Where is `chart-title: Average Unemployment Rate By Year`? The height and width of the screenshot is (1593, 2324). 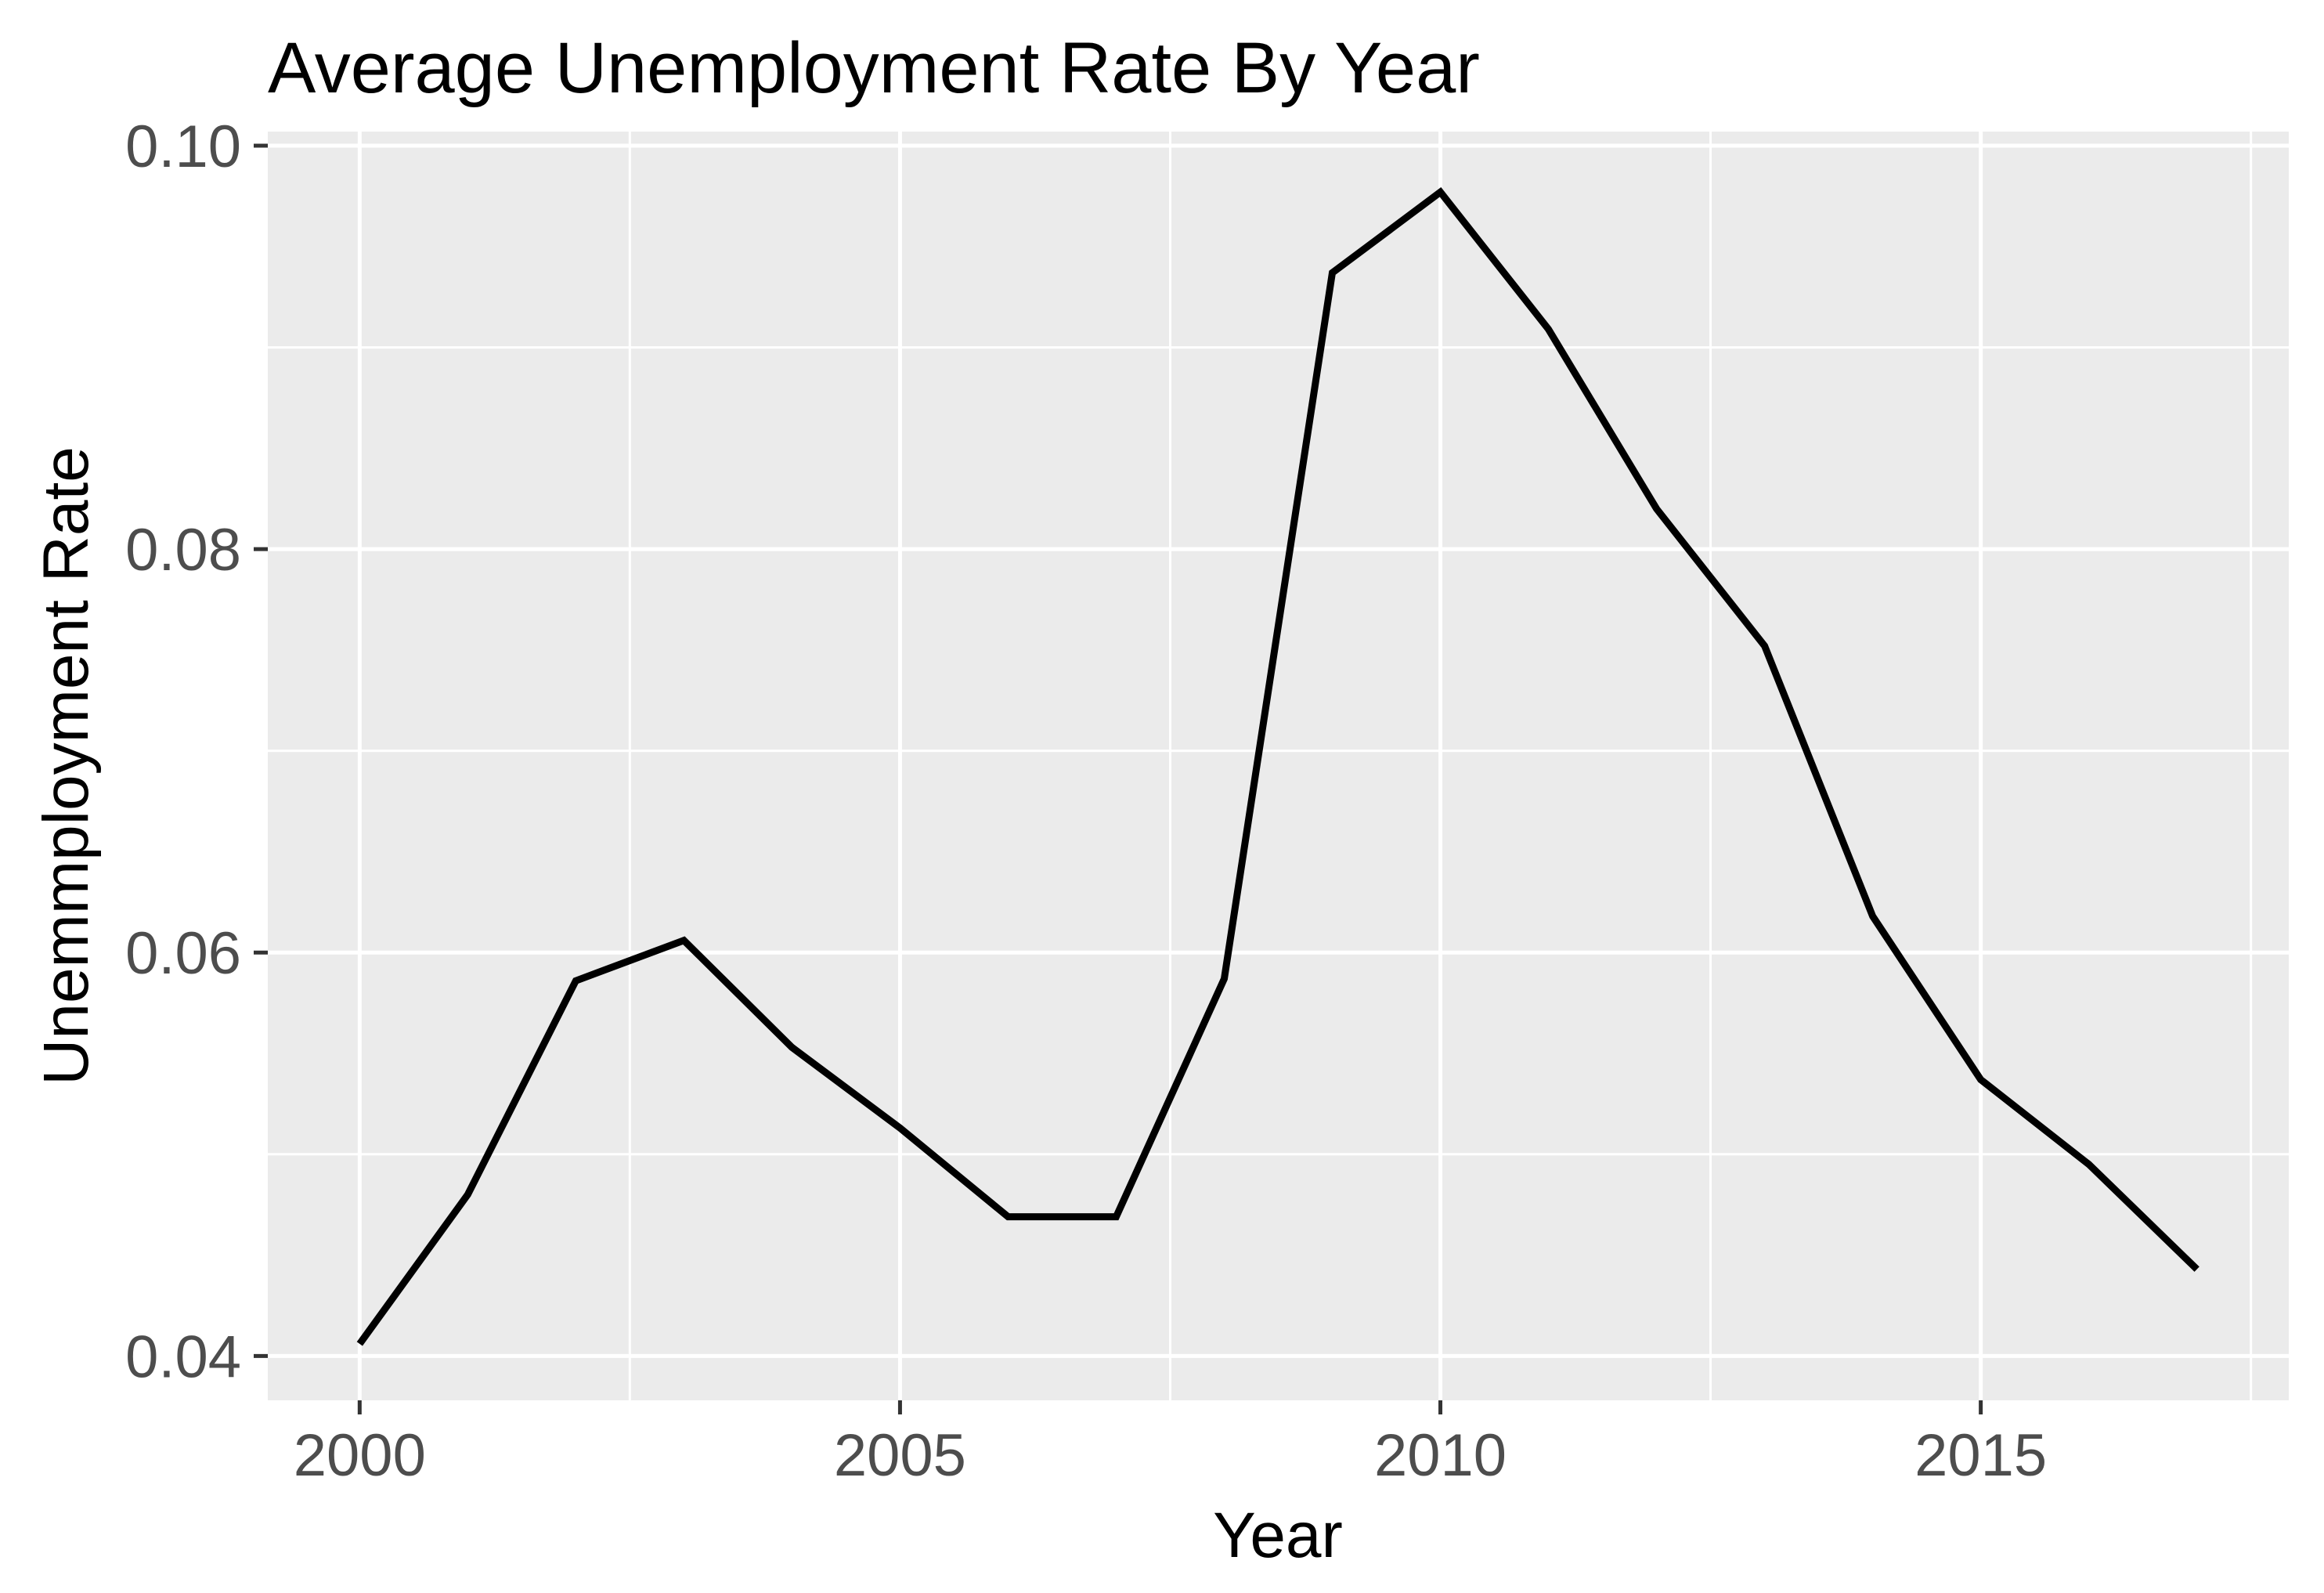
chart-title: Average Unemployment Rate By Year is located at coordinates (874, 68).